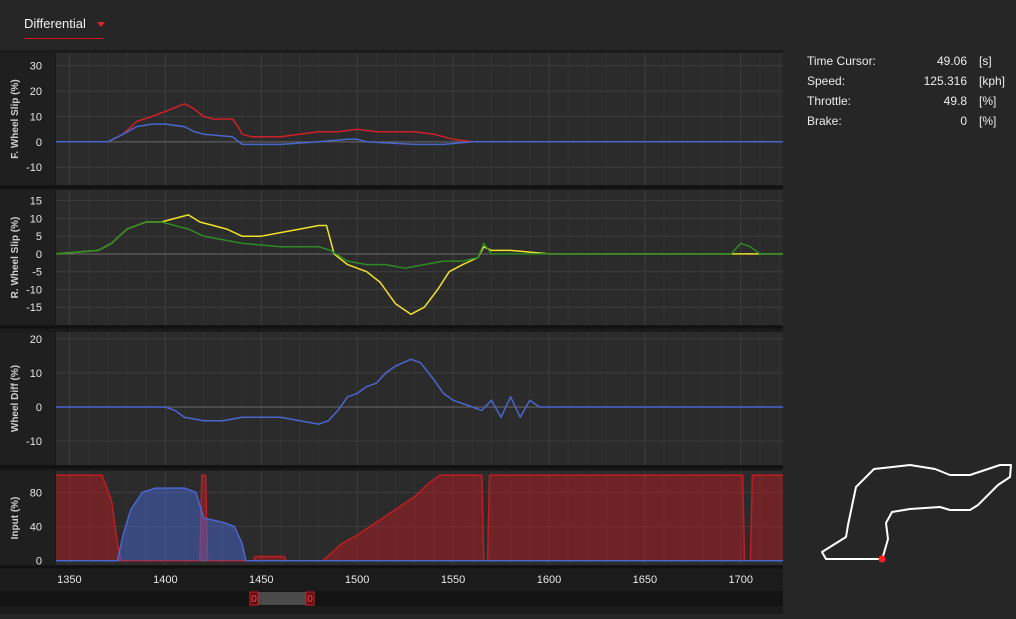 This screenshot has height=619, width=1016. What do you see at coordinates (36, 493) in the screenshot?
I see `y-tick-label: 80` at bounding box center [36, 493].